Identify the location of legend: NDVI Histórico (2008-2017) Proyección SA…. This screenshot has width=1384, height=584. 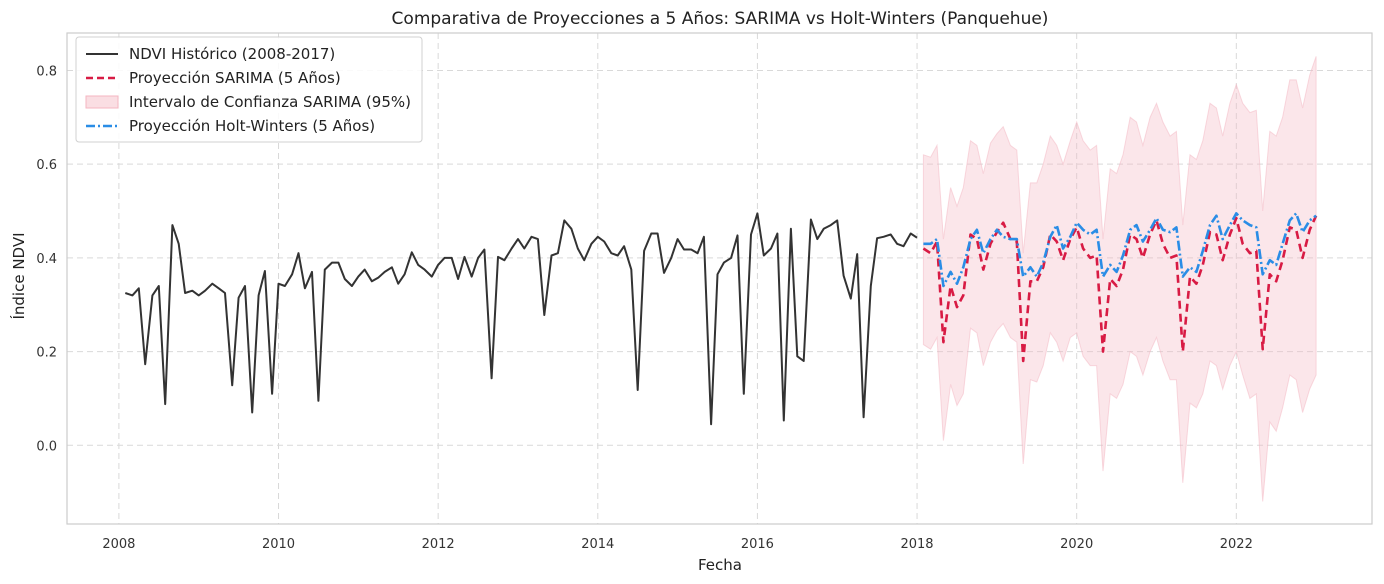
(249, 89).